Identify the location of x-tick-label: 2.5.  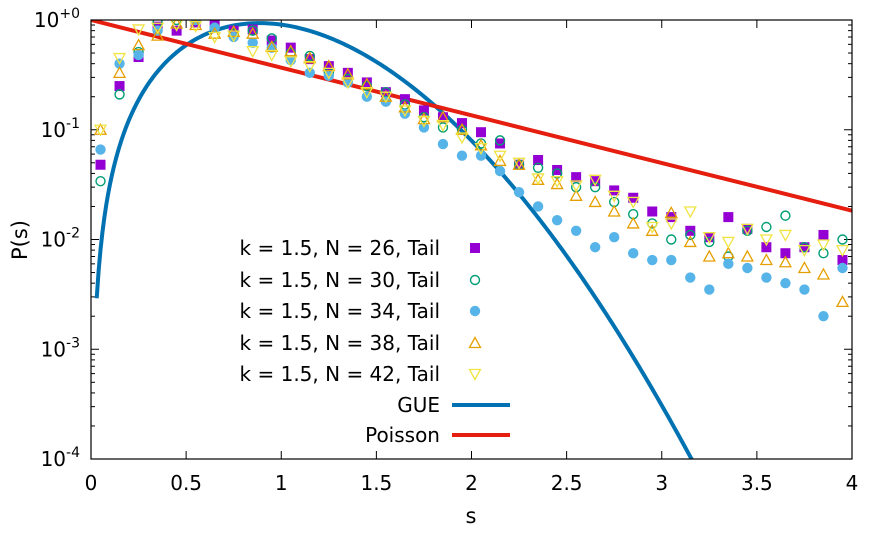
(567, 483).